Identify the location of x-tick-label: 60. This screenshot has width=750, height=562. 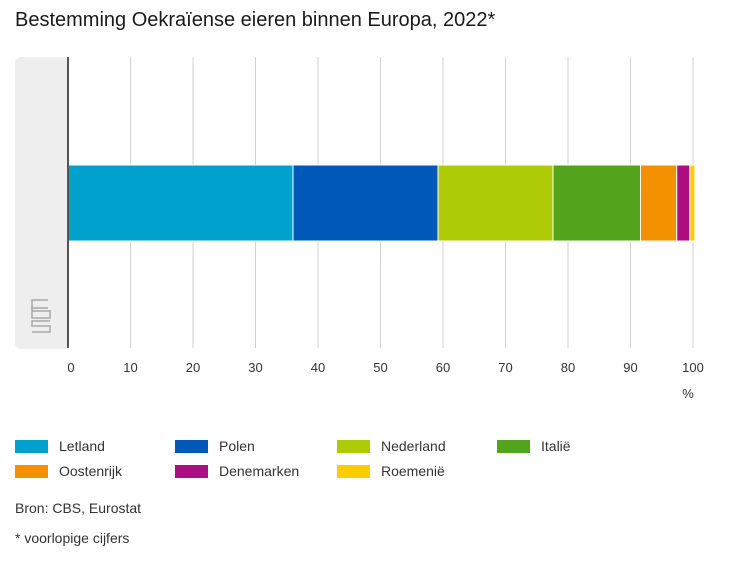
(443, 367).